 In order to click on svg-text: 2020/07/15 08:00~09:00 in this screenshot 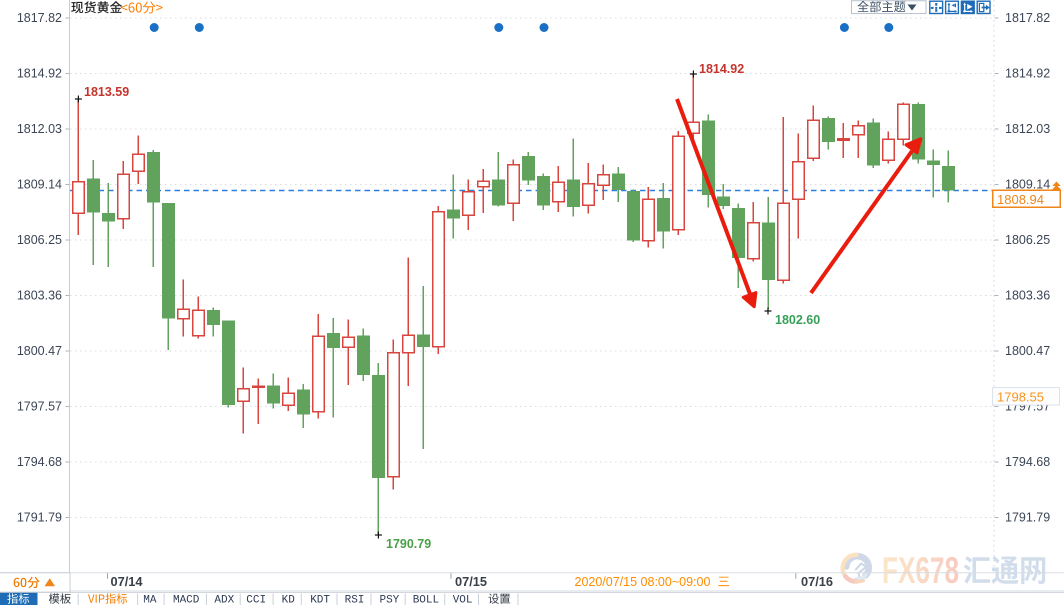, I will do `click(643, 582)`.